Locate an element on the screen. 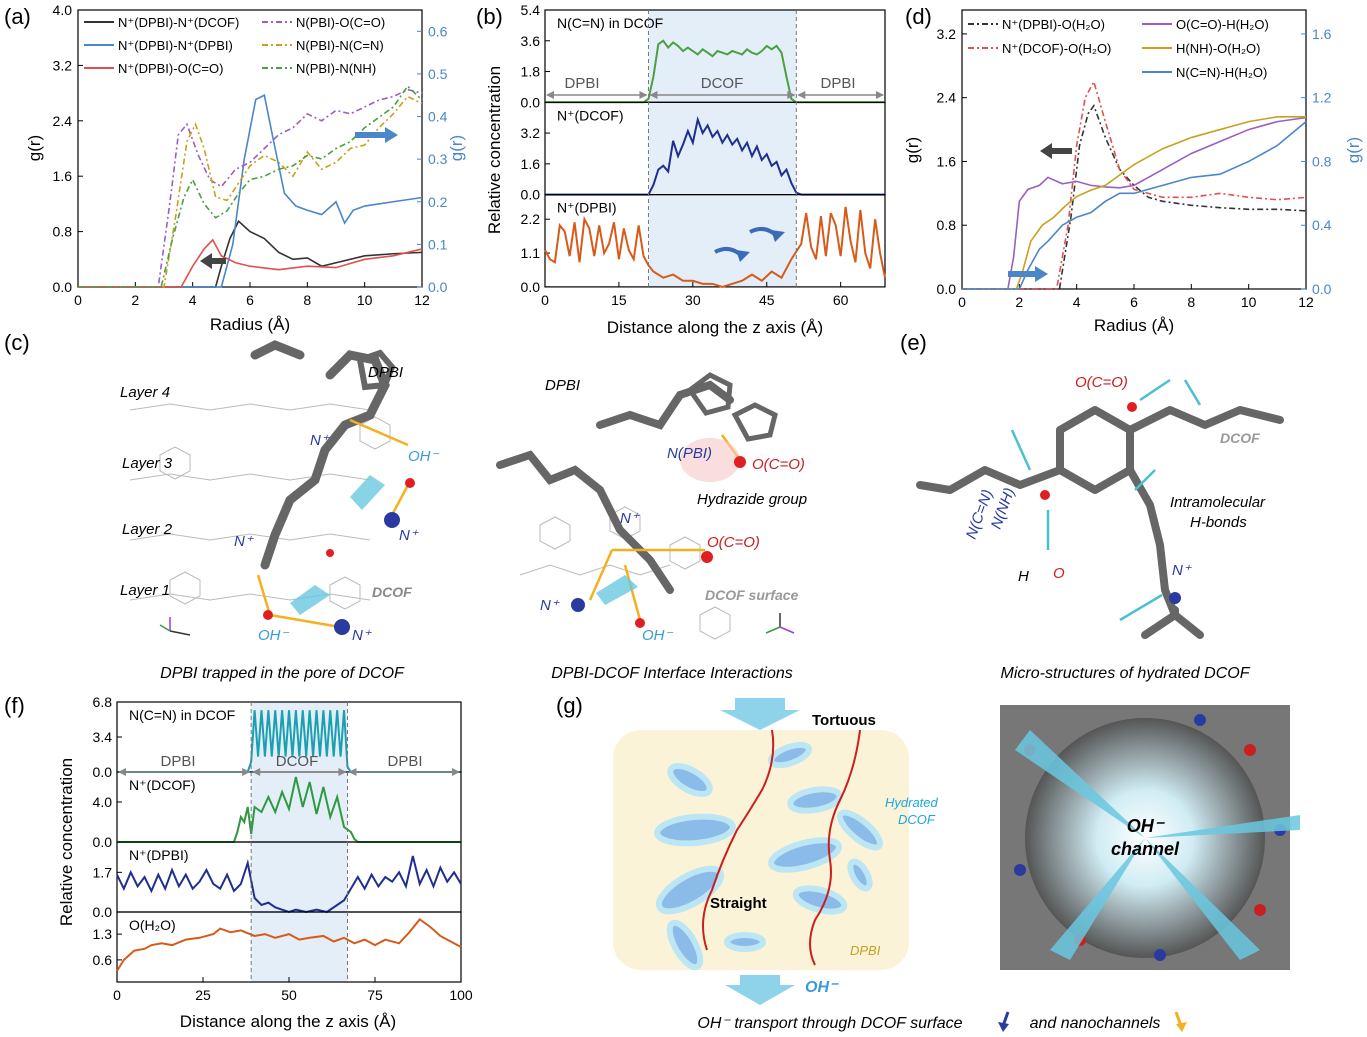 This screenshot has height=1037, width=1367. label-dcof-e: DCOF is located at coordinates (1240, 438).